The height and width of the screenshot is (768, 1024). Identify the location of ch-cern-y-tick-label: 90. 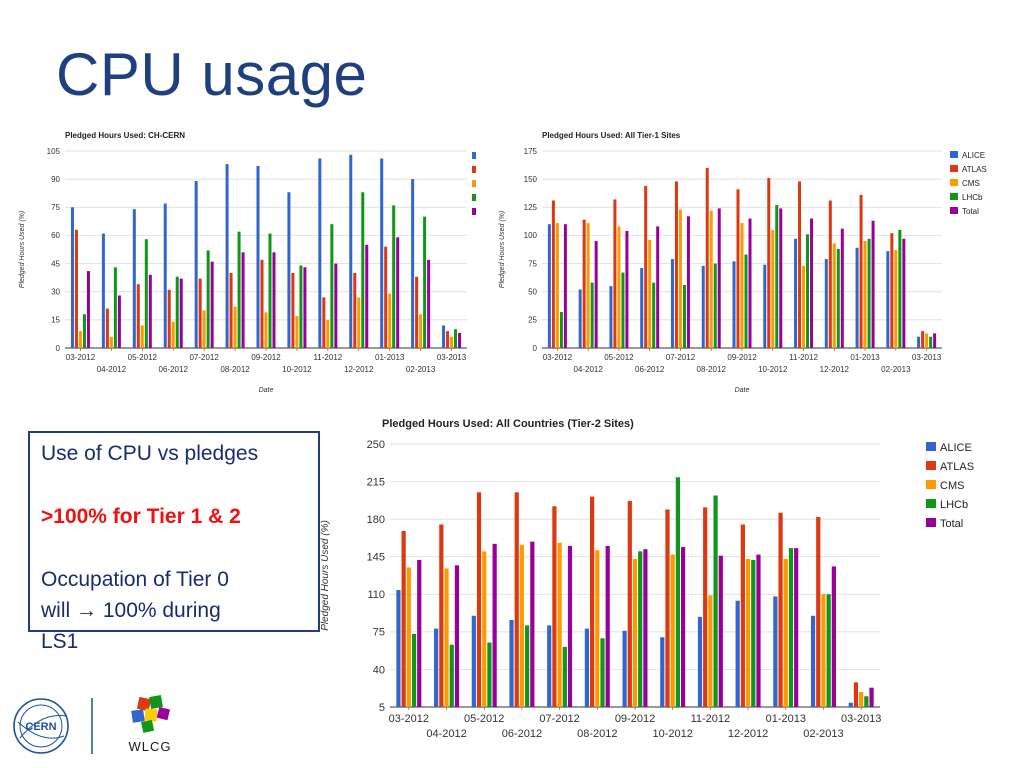
(55, 179).